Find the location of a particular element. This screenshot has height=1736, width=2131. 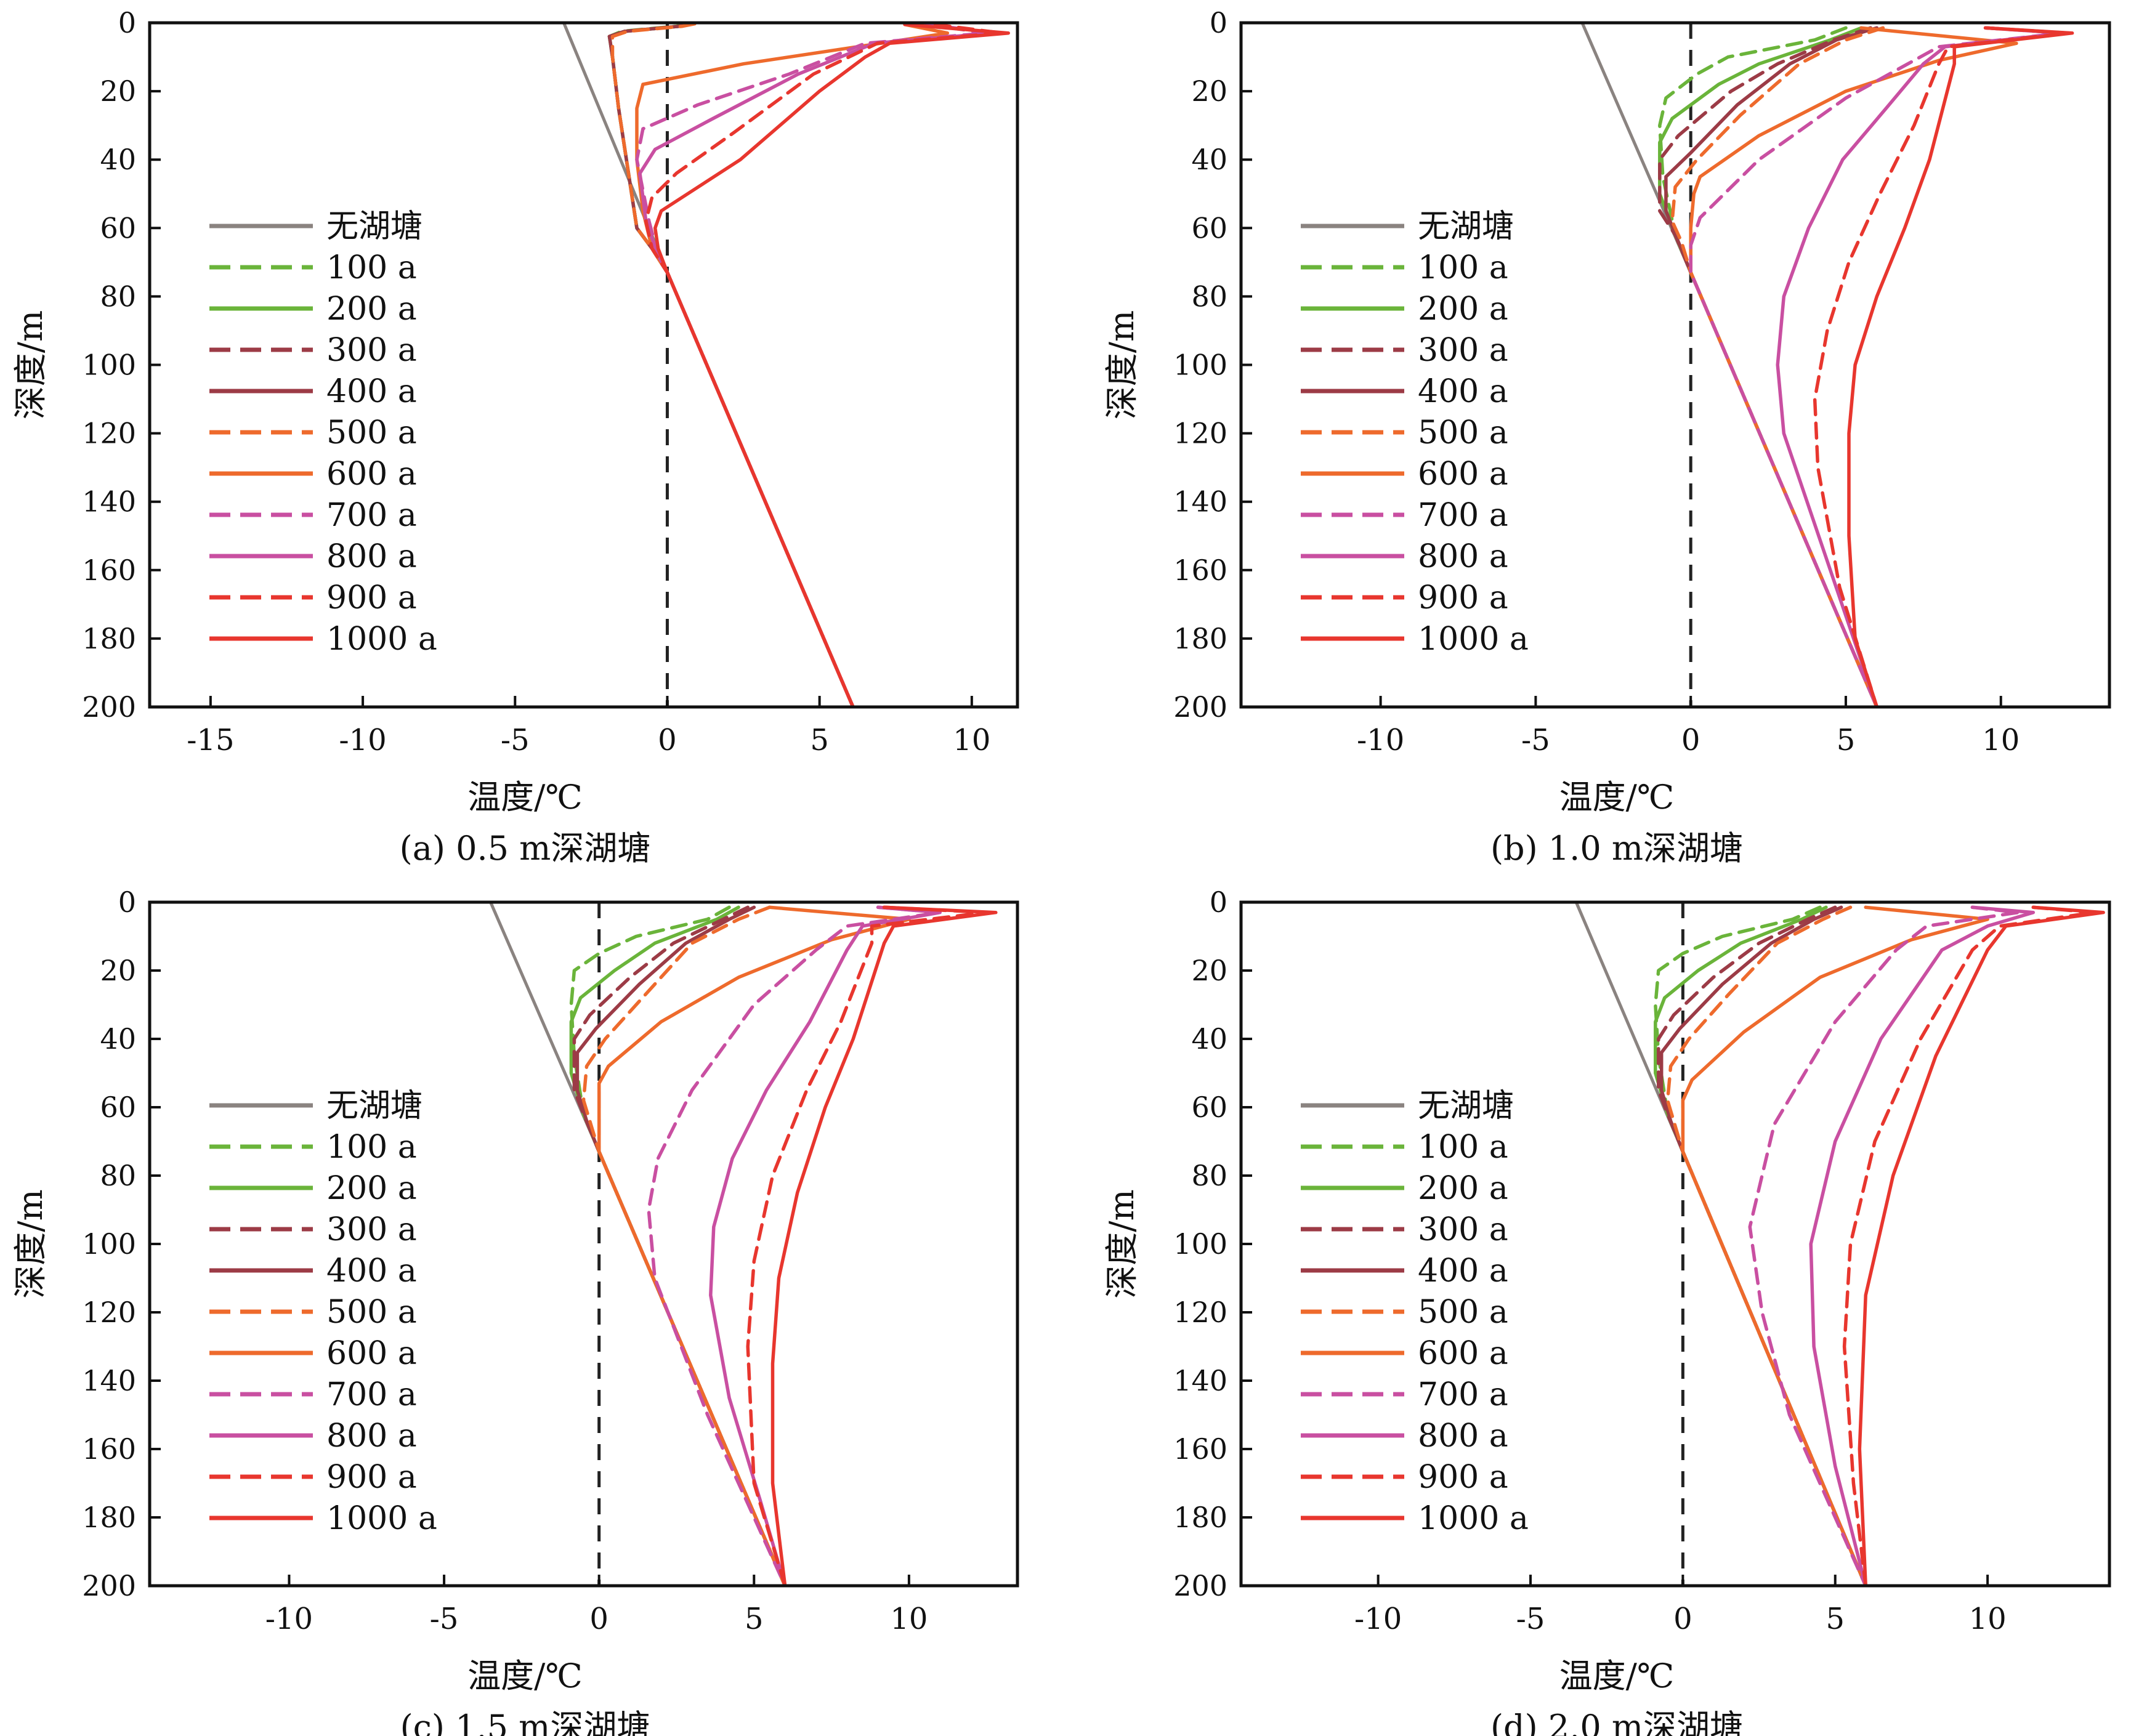

panel-caption: (b) 1.0 m深湖塘 is located at coordinates (1616, 848).